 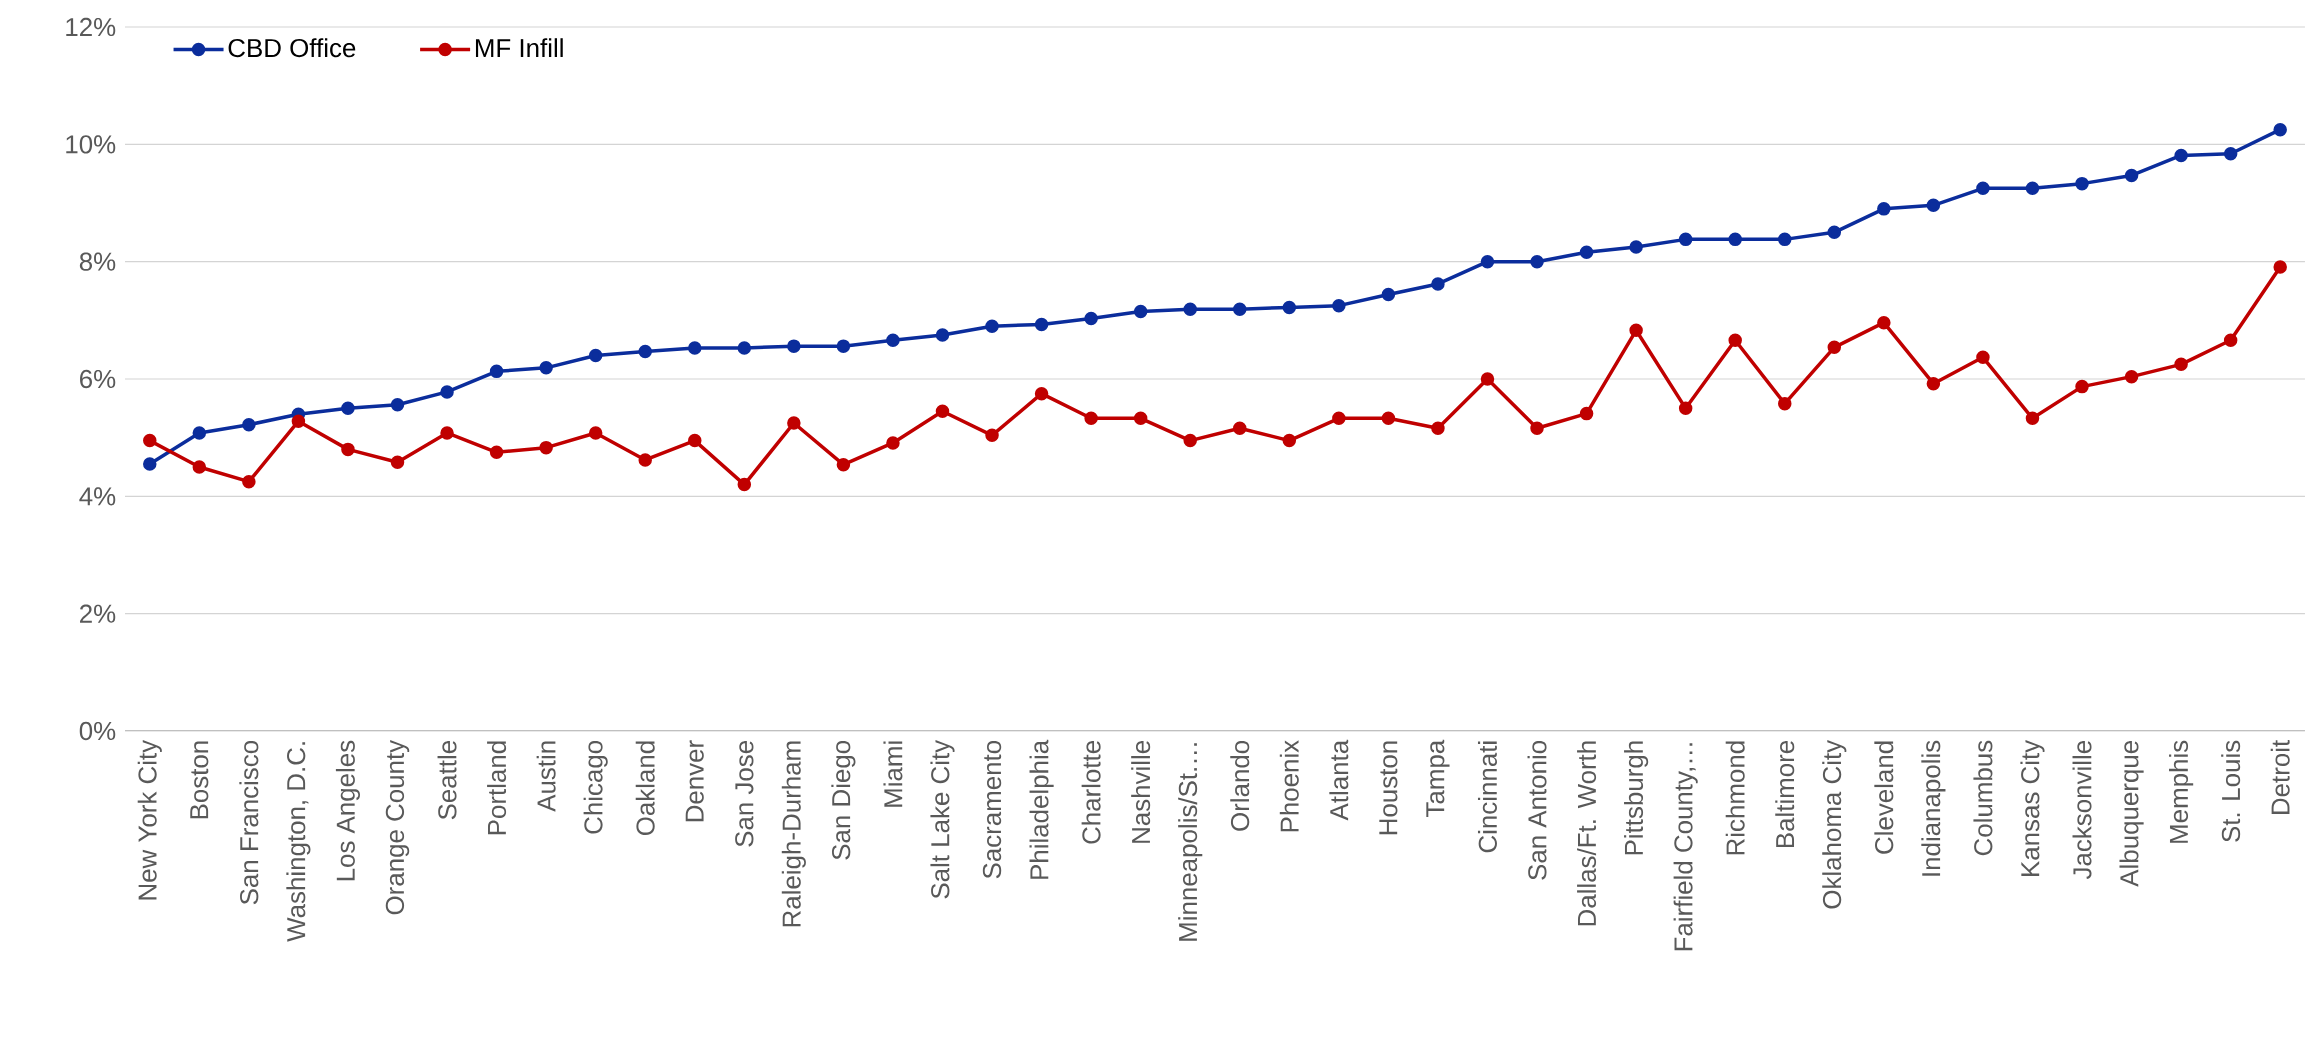 I want to click on x-tick-label: Cleveland, so click(x=1884, y=797).